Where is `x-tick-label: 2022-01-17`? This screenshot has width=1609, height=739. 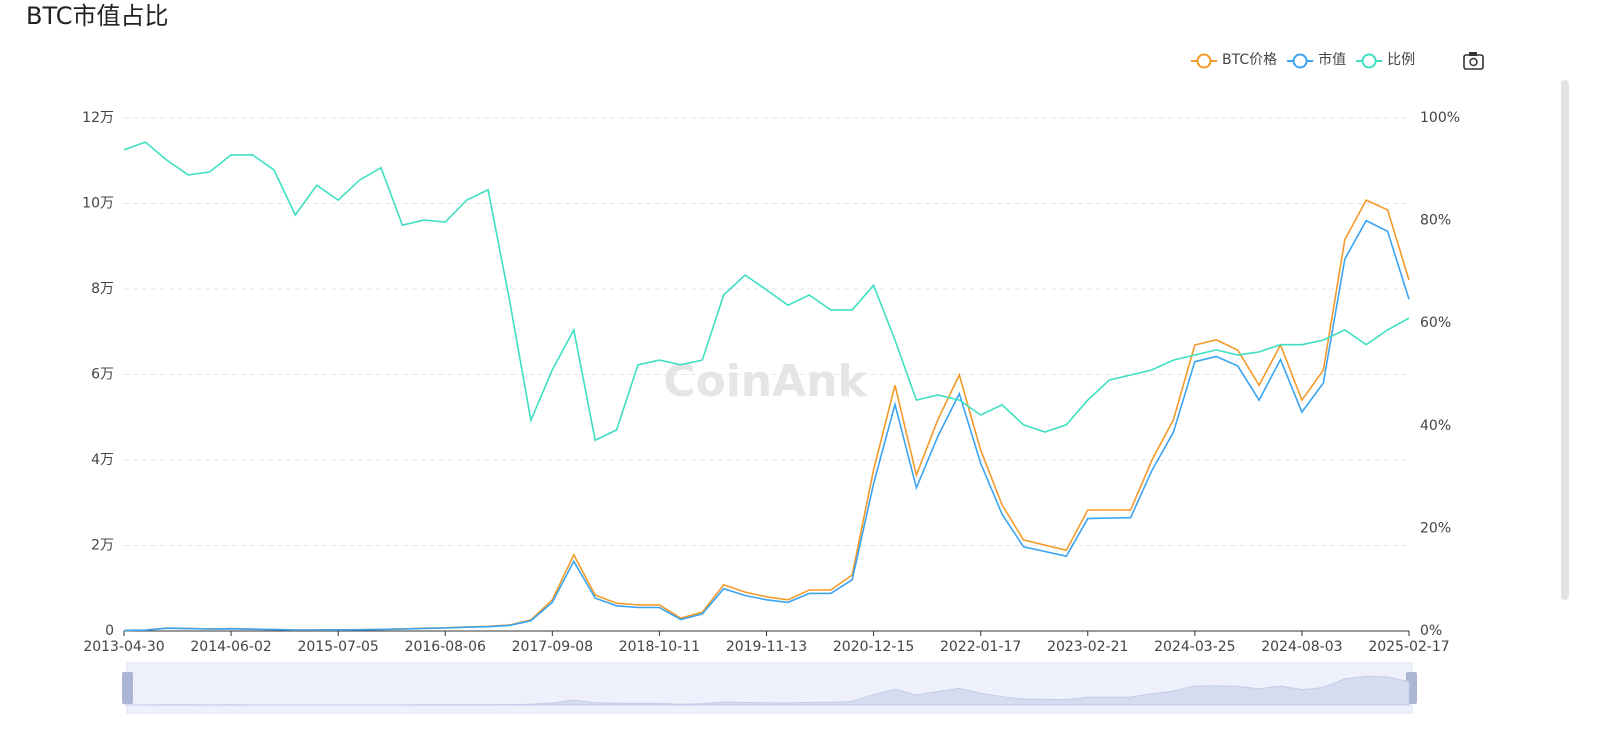
x-tick-label: 2022-01-17 is located at coordinates (980, 647).